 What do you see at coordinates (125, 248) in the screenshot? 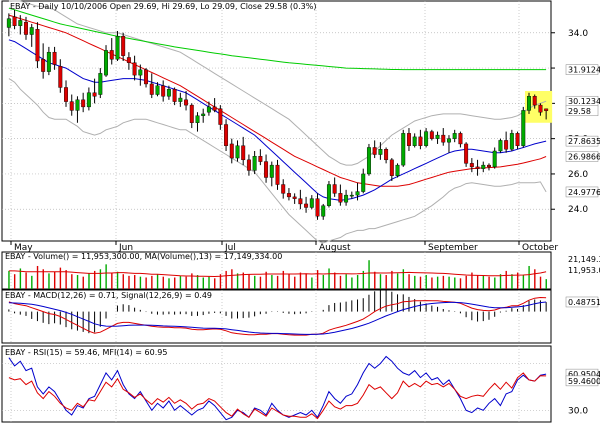
I see `month-label: Jun` at bounding box center [125, 248].